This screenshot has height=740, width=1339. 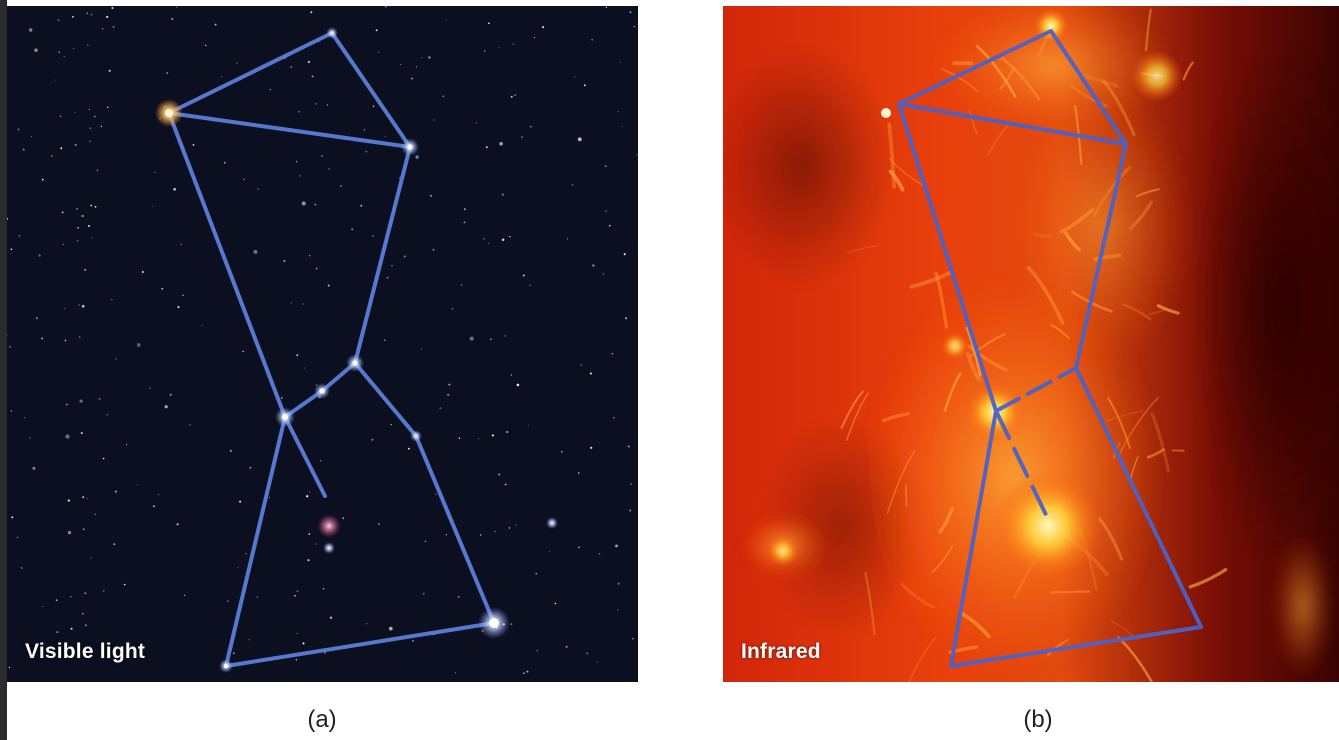 I want to click on visible-light-label: Visible light, so click(x=85, y=651).